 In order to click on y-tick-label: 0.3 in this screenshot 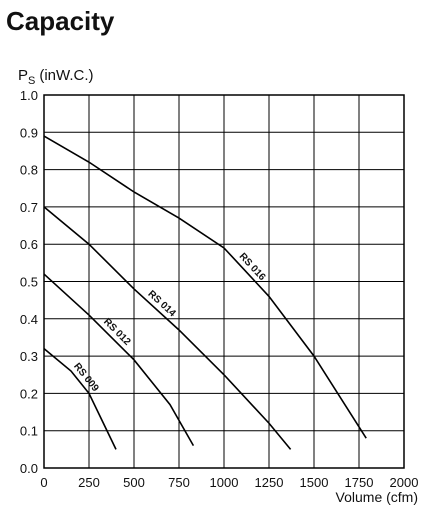, I will do `click(29, 356)`.